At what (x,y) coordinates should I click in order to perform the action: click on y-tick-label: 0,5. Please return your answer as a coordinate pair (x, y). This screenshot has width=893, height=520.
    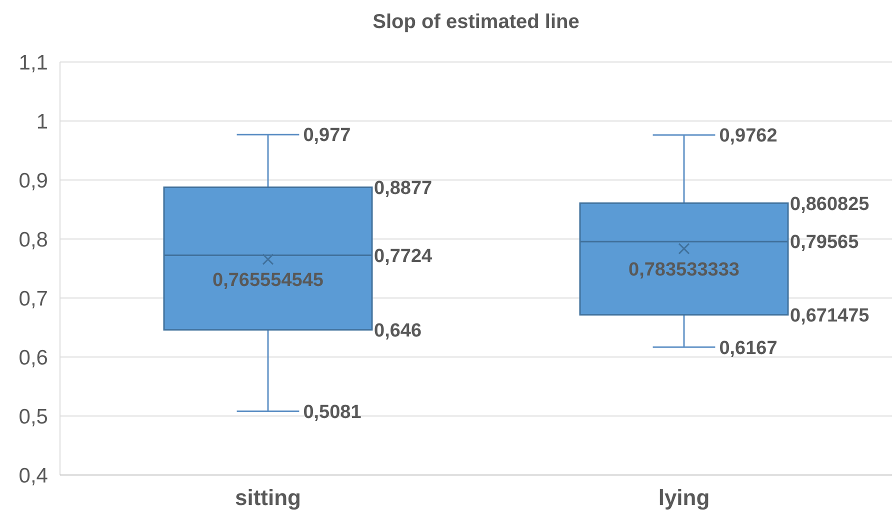
    Looking at the image, I should click on (33, 416).